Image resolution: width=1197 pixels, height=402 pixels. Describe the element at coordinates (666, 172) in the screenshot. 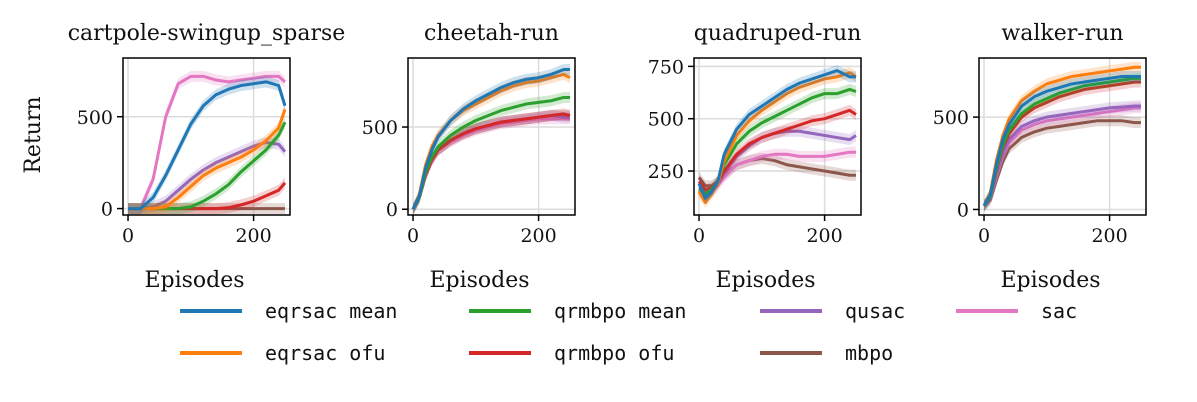

I see `y-tick-label: 250` at that location.